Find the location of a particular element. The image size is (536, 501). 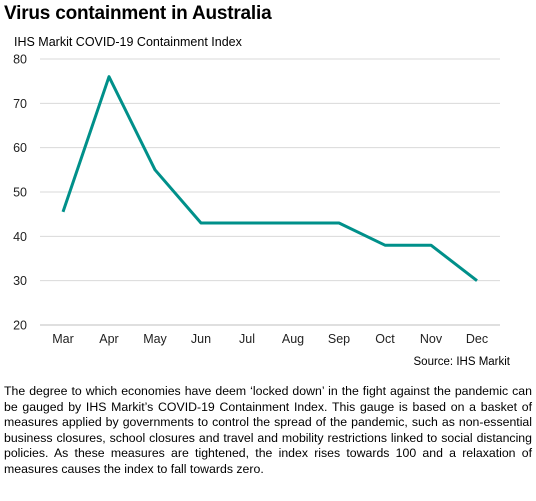

y-tick-label: 50 is located at coordinates (20, 193).